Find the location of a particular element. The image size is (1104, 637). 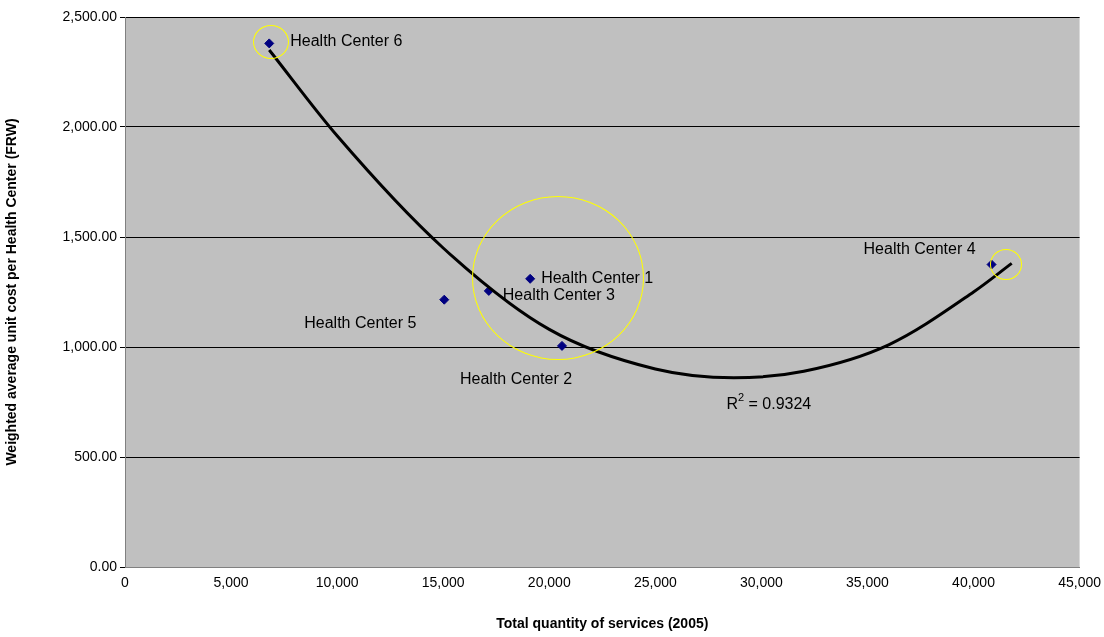

x-tick-label: 10,000 is located at coordinates (337, 582).